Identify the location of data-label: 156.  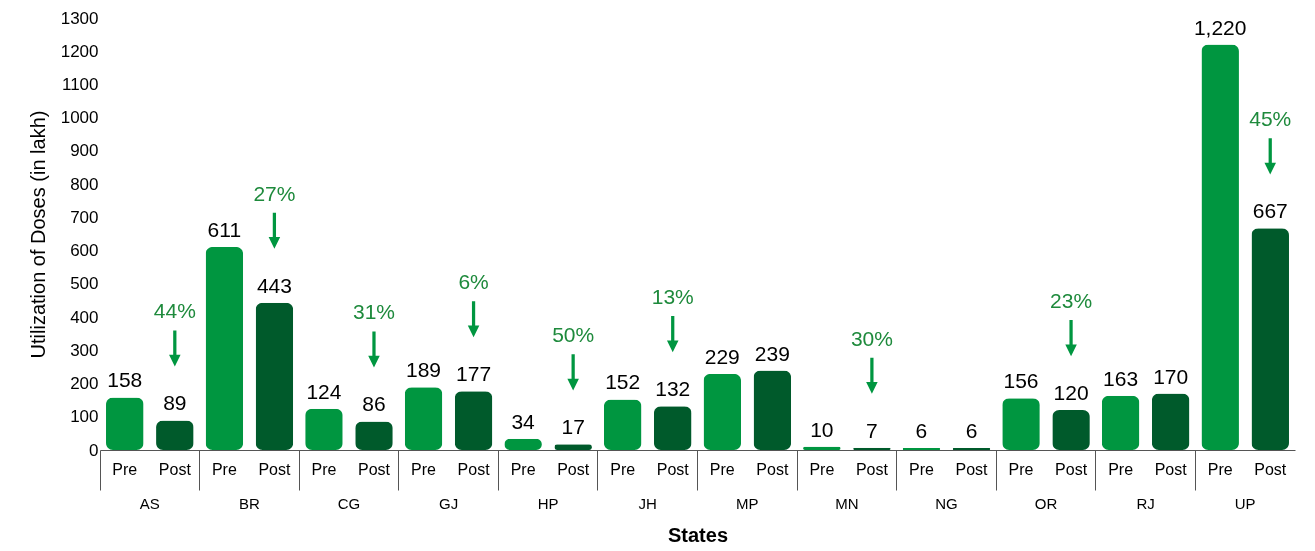
(1021, 381).